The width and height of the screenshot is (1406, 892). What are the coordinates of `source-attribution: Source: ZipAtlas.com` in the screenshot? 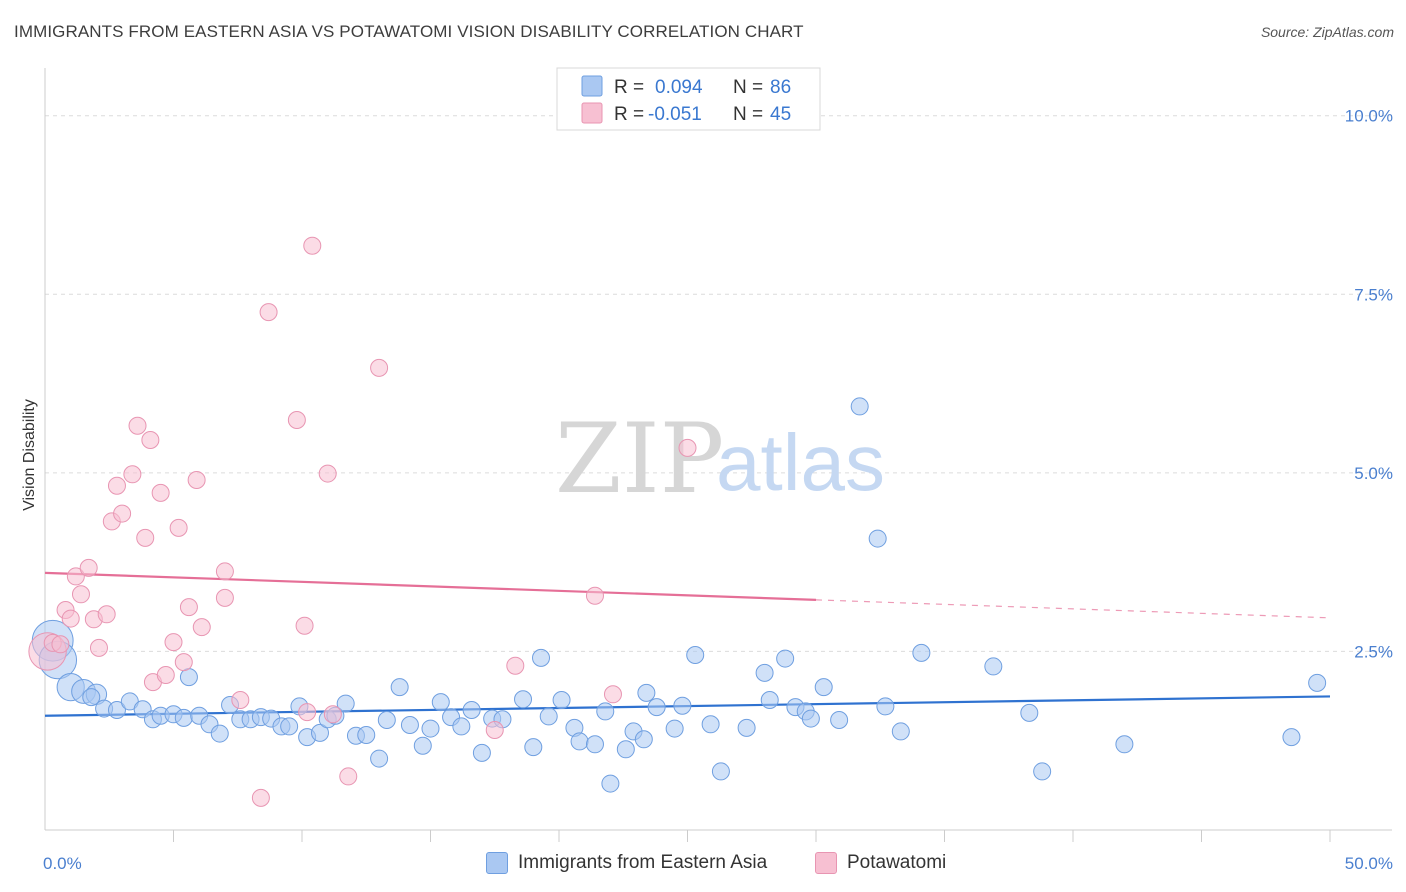 It's located at (1327, 32).